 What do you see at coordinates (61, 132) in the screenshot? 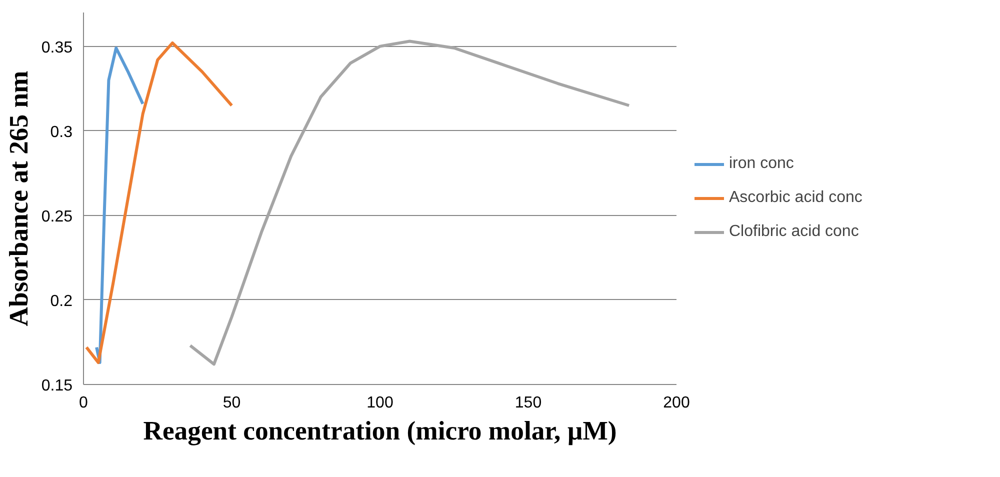
I see `y-tick-label: 0.3` at bounding box center [61, 132].